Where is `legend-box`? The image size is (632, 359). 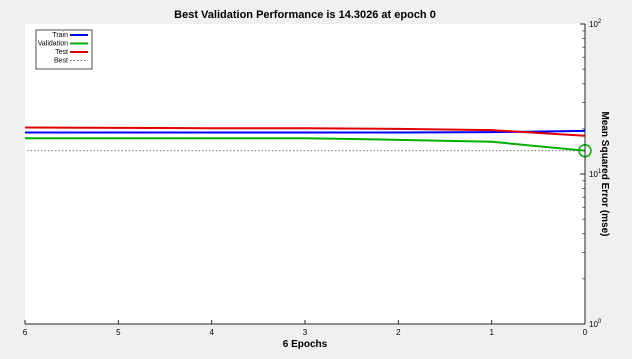
legend-box is located at coordinates (64, 49).